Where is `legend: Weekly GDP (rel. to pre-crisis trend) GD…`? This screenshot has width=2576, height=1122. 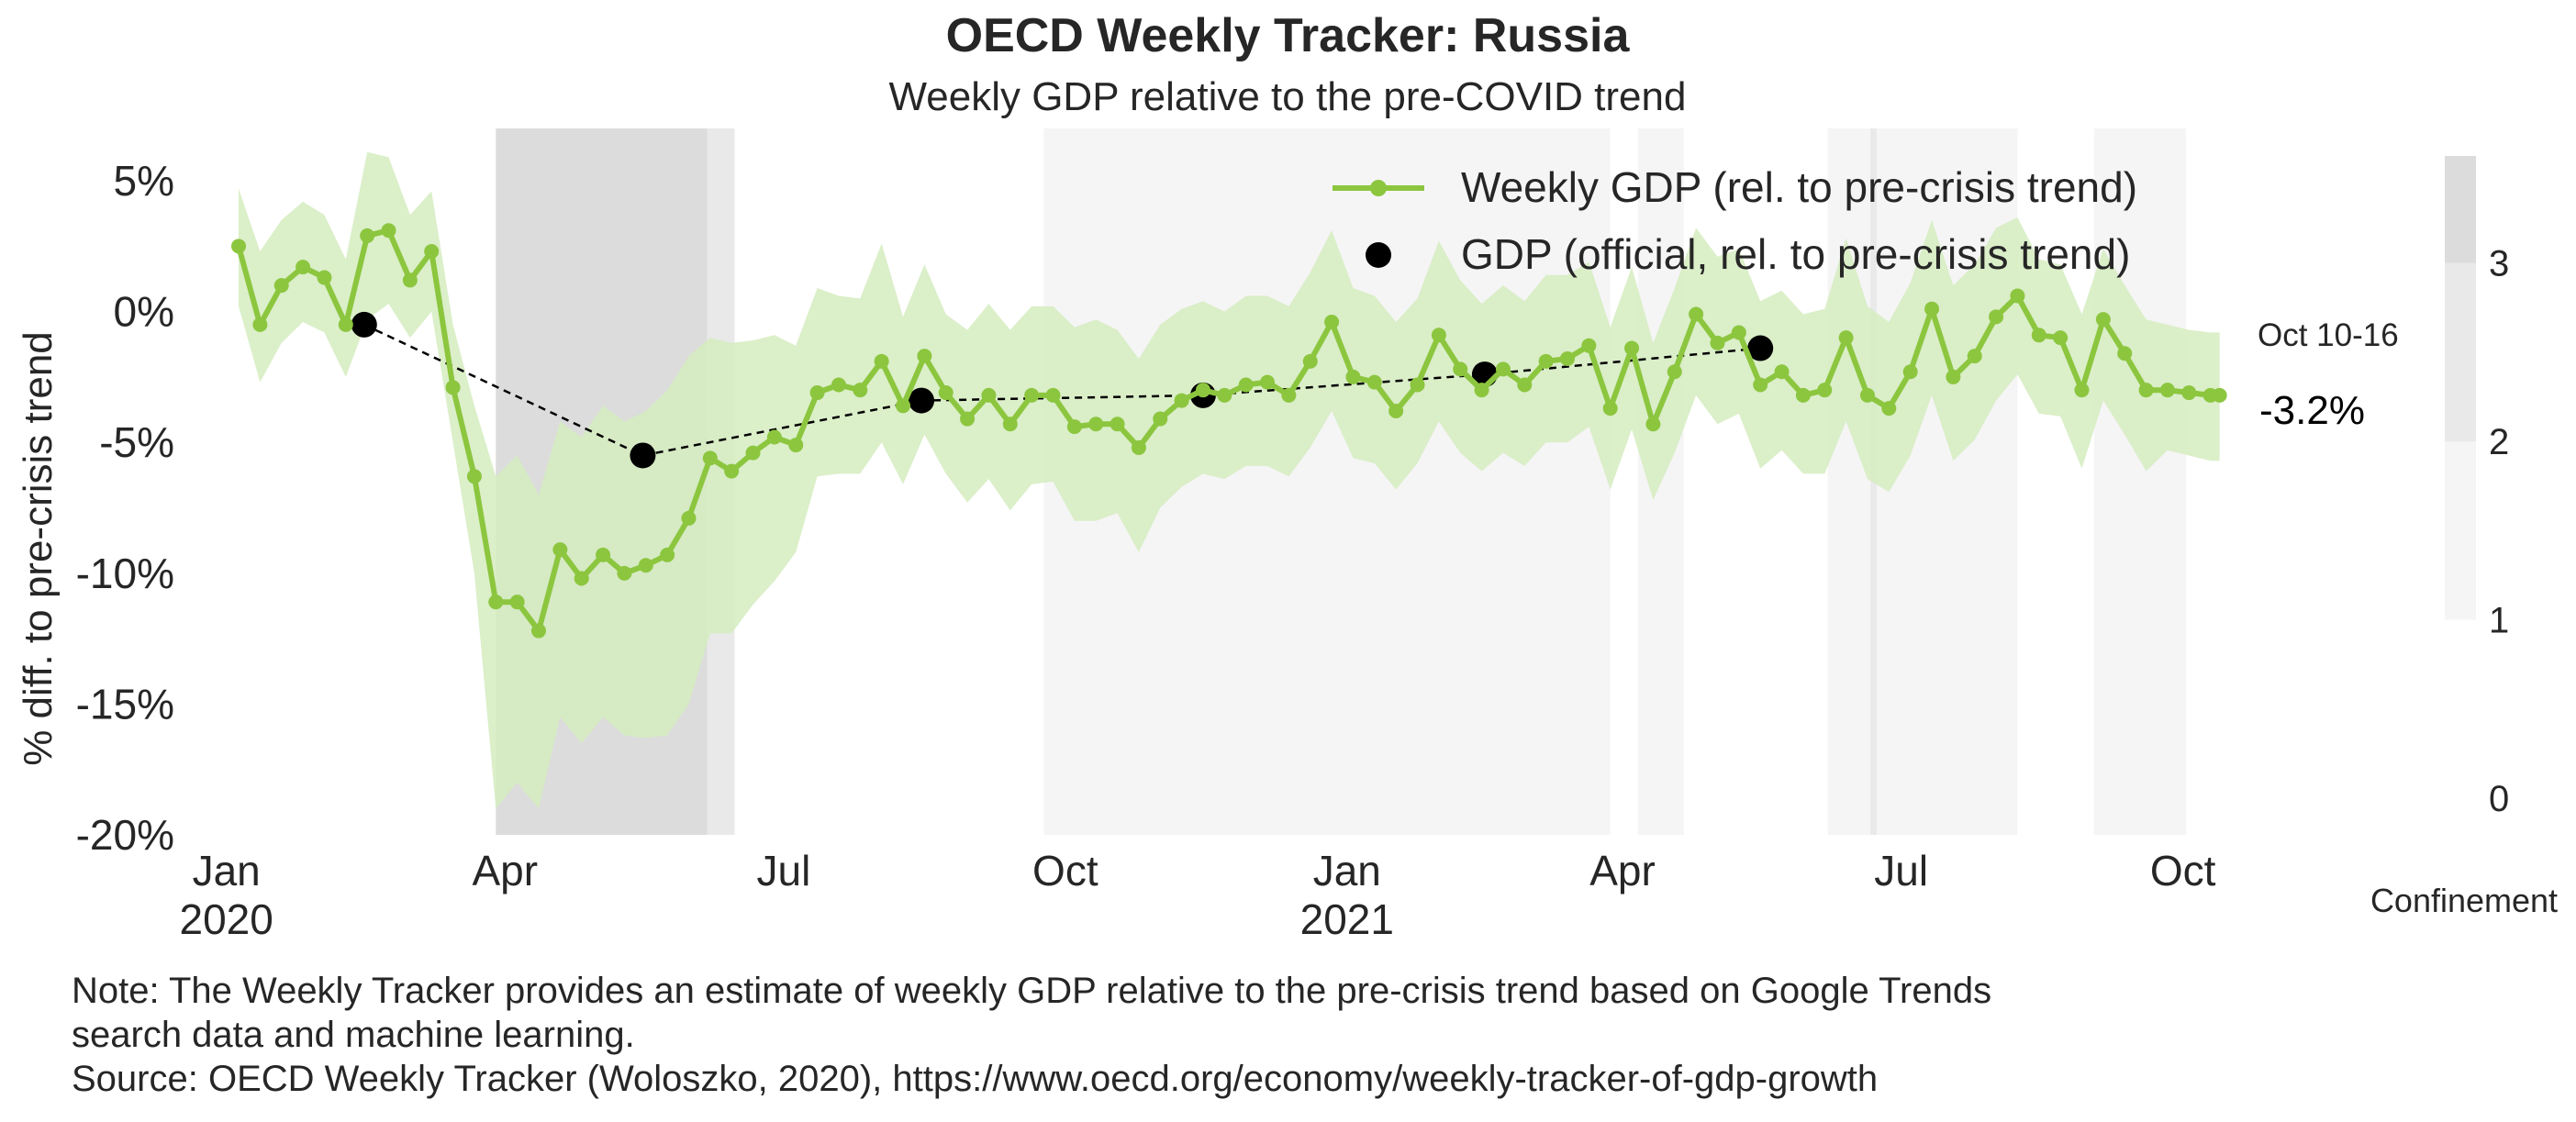 legend: Weekly GDP (rel. to pre-crisis trend) GD… is located at coordinates (1735, 221).